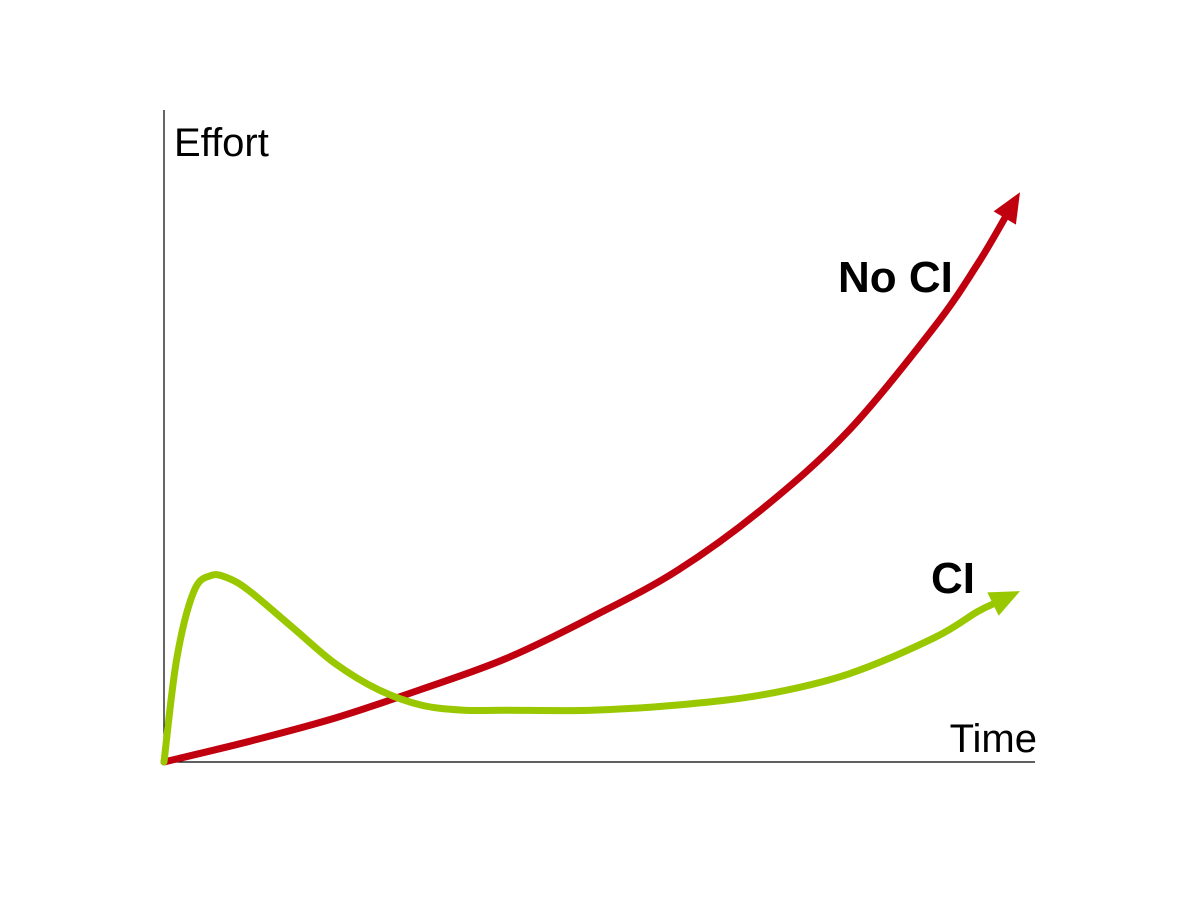 The height and width of the screenshot is (900, 1200). I want to click on series-arrowhead-no-ci, so click(1006, 208).